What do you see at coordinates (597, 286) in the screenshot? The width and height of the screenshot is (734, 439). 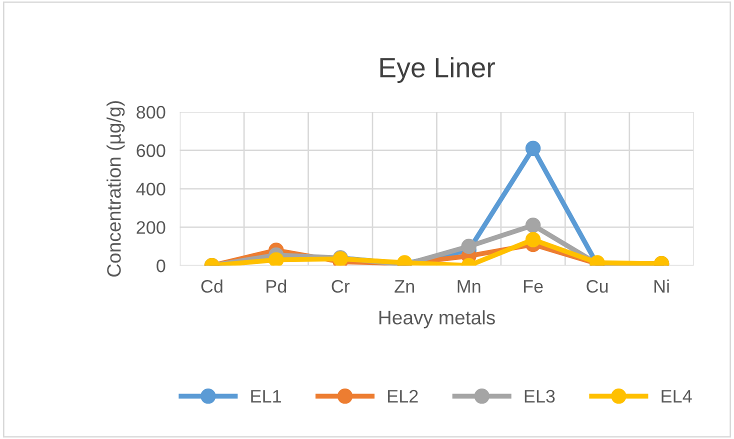 I see `x-tick-label: Cu` at bounding box center [597, 286].